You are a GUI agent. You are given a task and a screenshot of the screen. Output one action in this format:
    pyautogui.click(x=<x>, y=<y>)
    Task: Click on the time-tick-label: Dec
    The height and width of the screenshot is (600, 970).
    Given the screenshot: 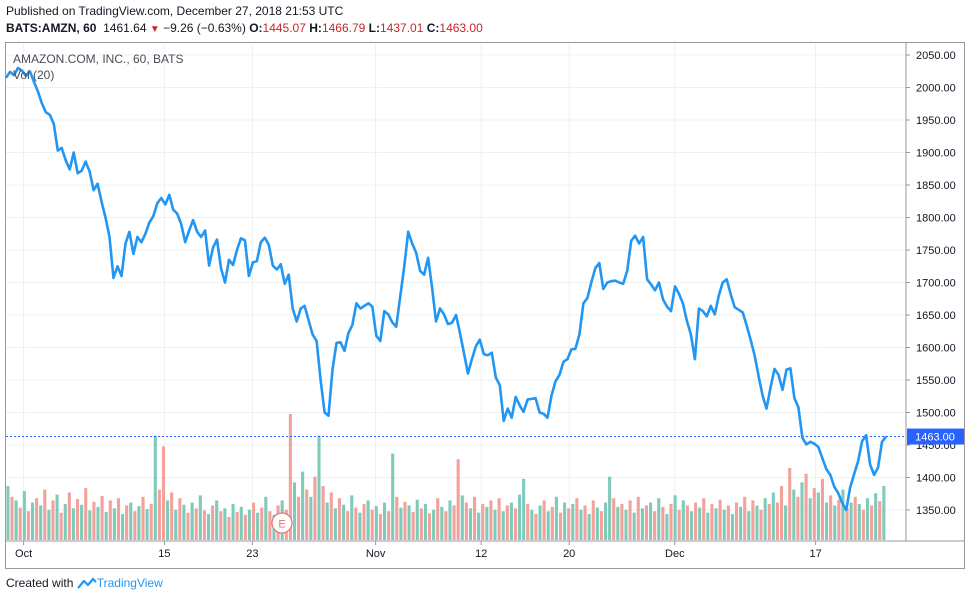 What is the action you would take?
    pyautogui.click(x=675, y=554)
    